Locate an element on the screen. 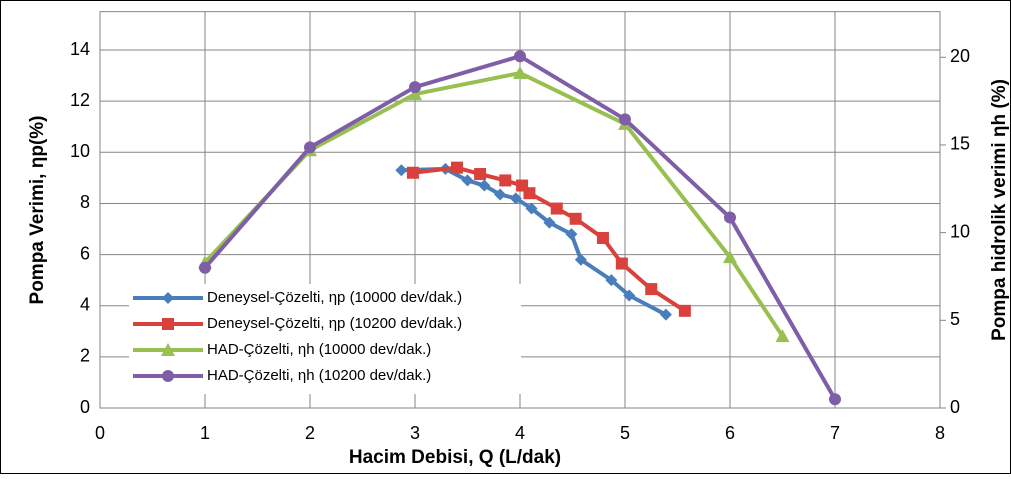 The height and width of the screenshot is (479, 1011). y-tick-label: 6 is located at coordinates (85, 253).